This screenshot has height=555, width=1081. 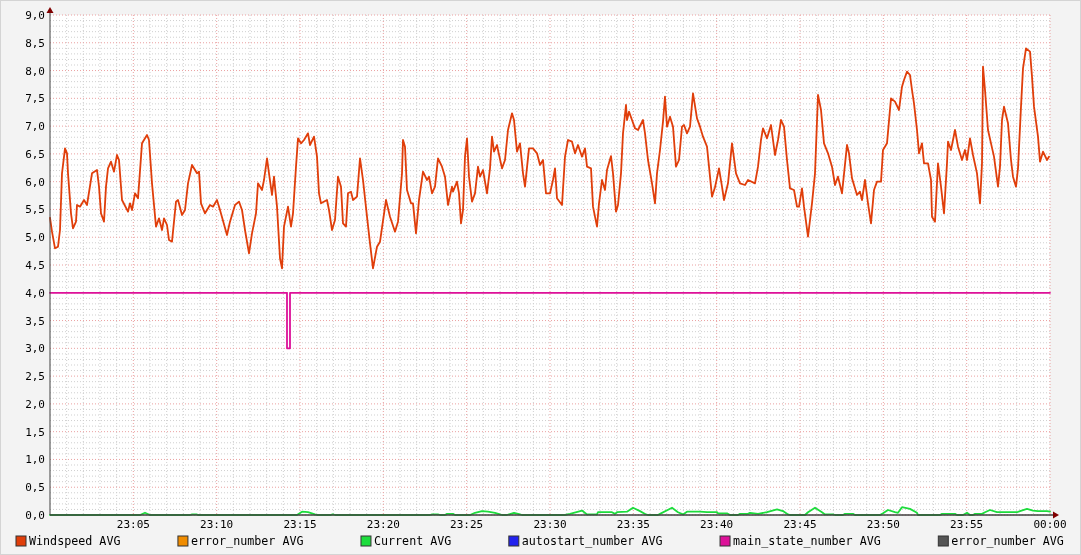 I want to click on y-tick-label: 3,0, so click(x=35, y=349).